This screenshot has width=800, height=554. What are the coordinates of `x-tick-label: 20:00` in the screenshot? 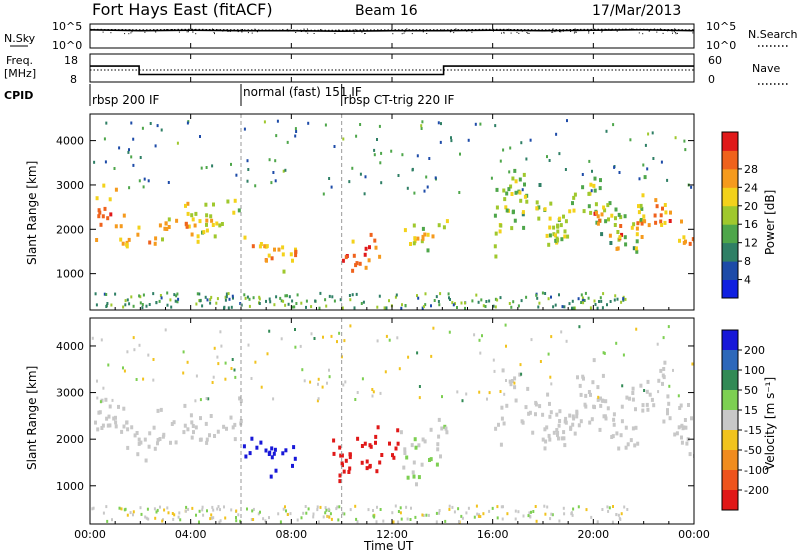 It's located at (593, 534).